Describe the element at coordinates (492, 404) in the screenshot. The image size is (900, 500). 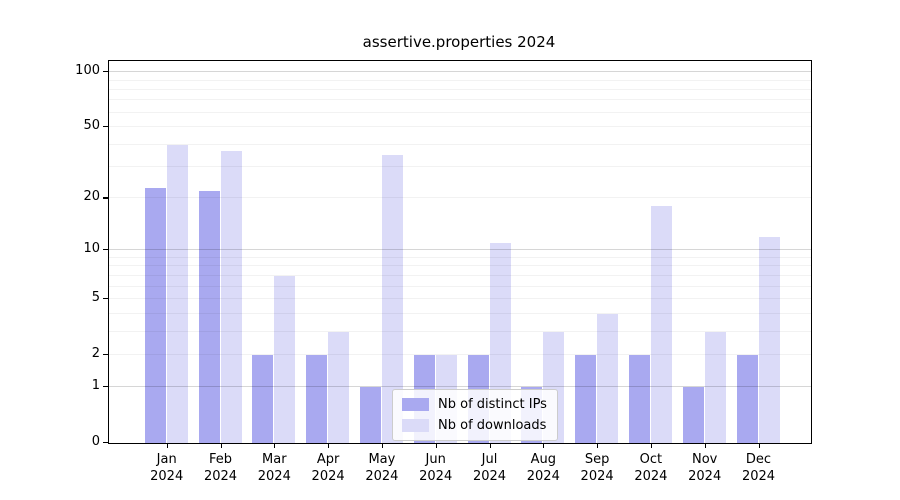
I see `legend-label-distinct-ips: Nb of distinct IPs` at that location.